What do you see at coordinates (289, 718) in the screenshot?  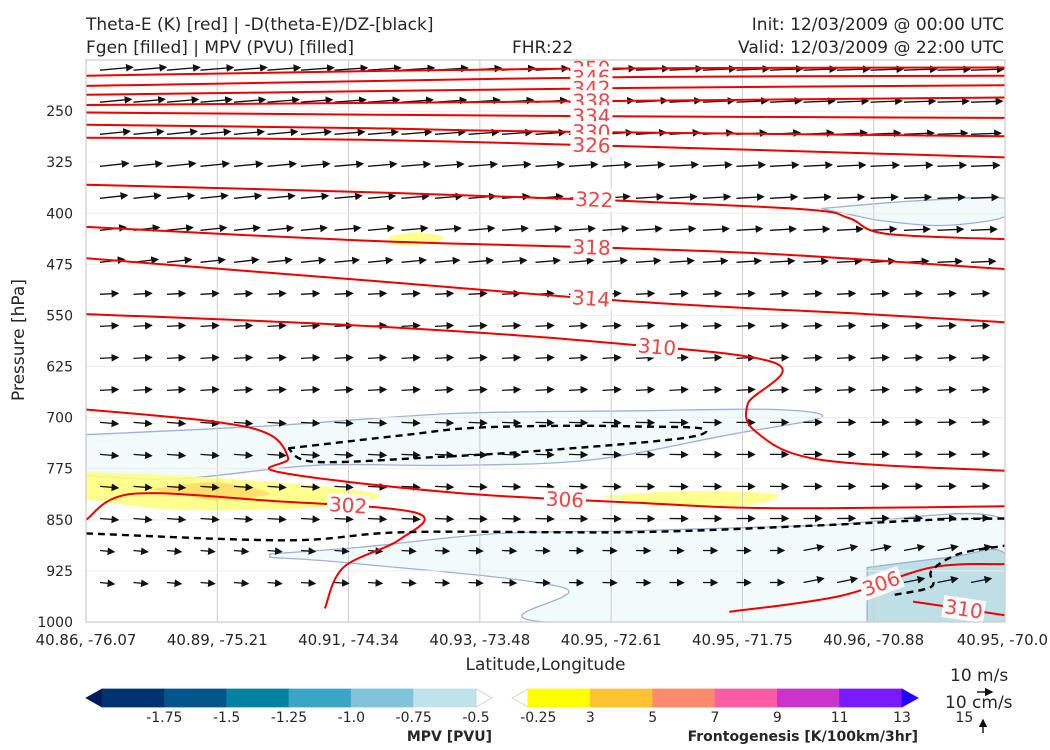 I see `mpv-colorbar-tick: -1.25` at bounding box center [289, 718].